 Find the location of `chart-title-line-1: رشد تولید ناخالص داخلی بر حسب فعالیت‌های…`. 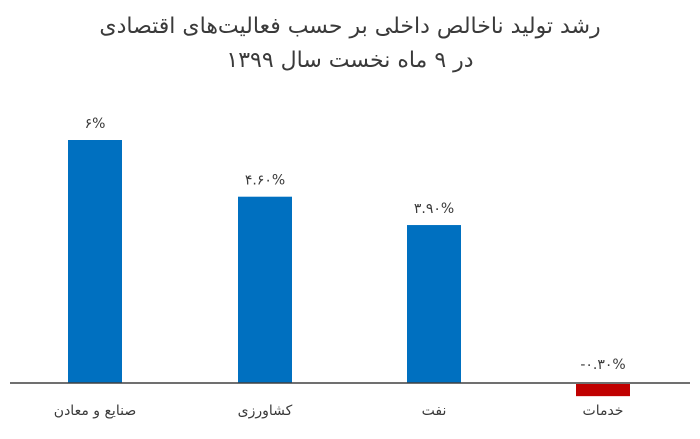

chart-title-line-1: رشد تولید ناخالص داخلی بر حسب فعالیت‌های… is located at coordinates (350, 26).